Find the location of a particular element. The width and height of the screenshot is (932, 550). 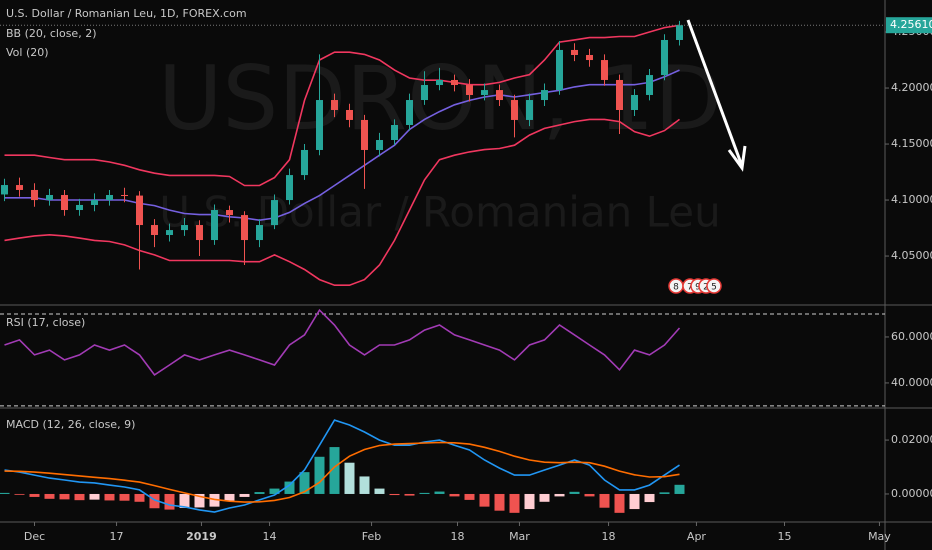

x-tick-label: 15 is located at coordinates (785, 536).